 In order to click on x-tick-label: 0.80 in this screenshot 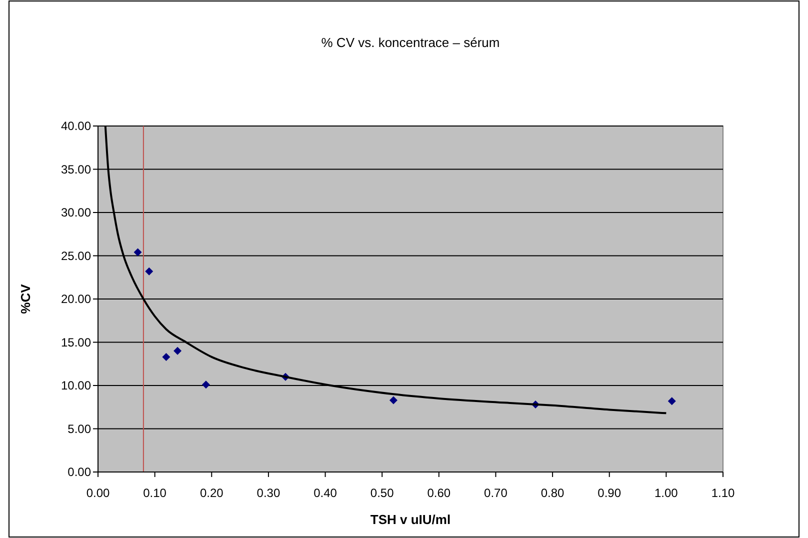, I will do `click(552, 493)`.